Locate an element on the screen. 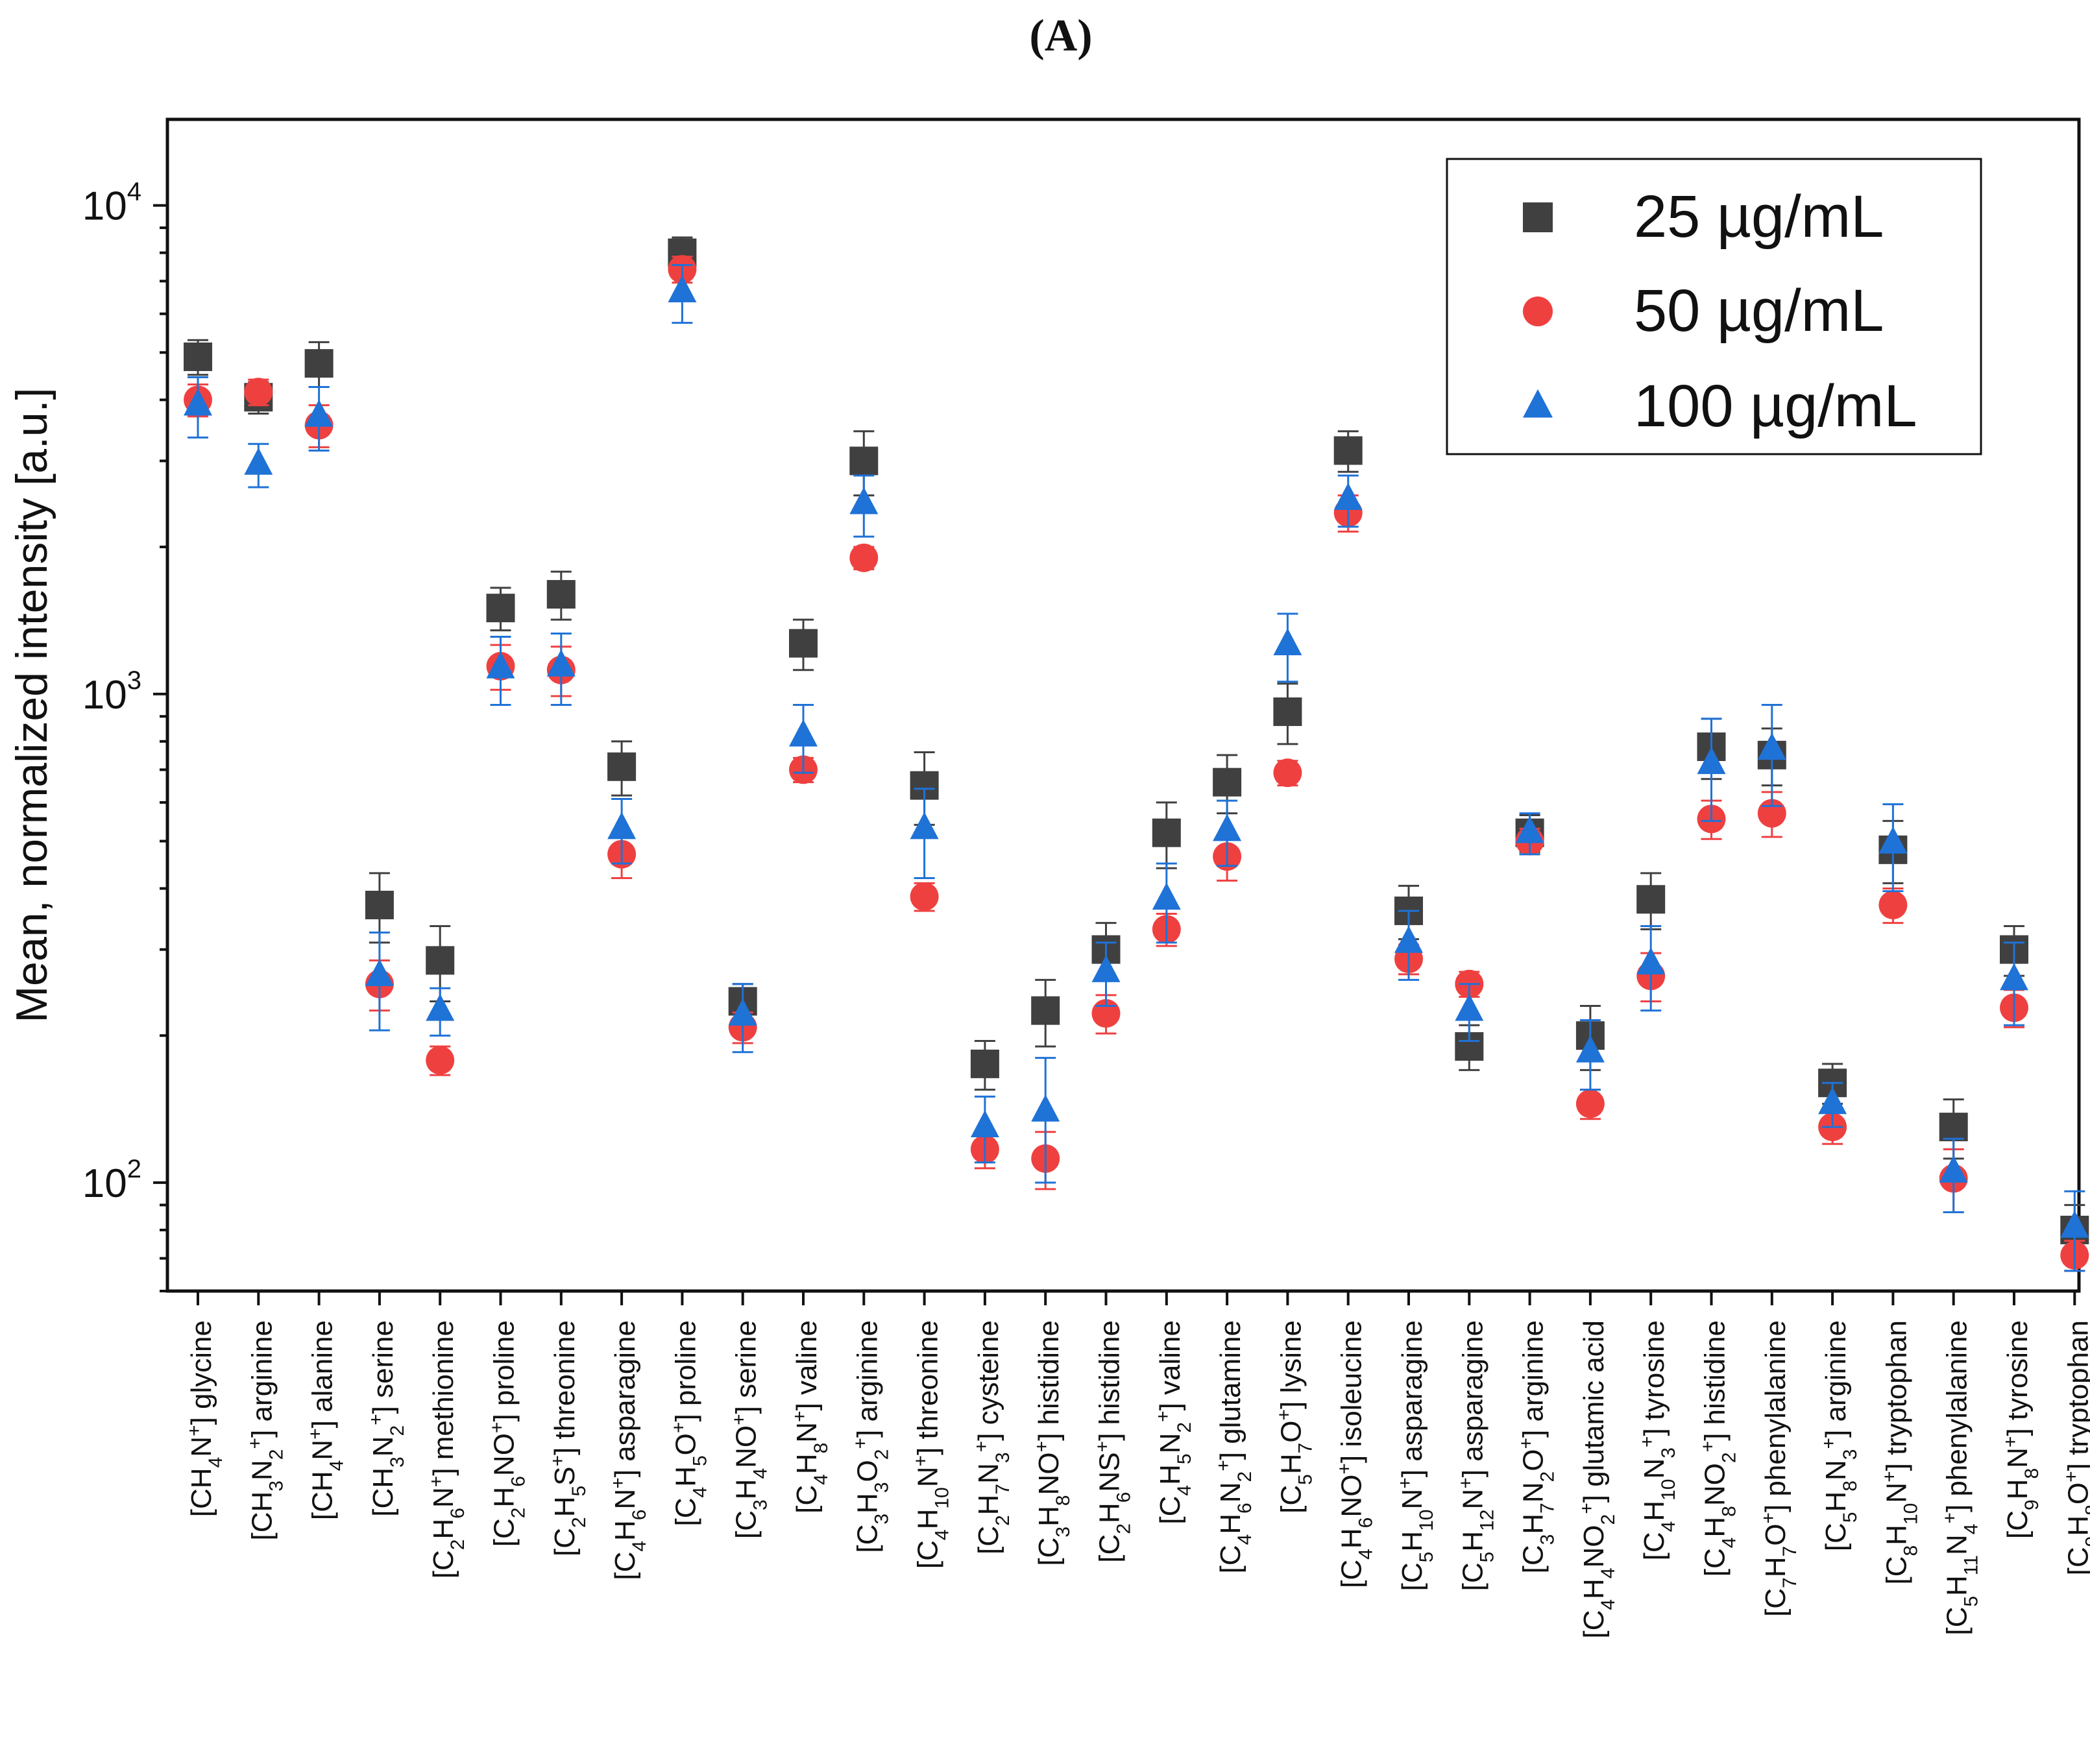 Image resolution: width=2090 pixels, height=1764 pixels. x-tick-label: [C3H3O2+] arginine is located at coordinates (870, 1436).